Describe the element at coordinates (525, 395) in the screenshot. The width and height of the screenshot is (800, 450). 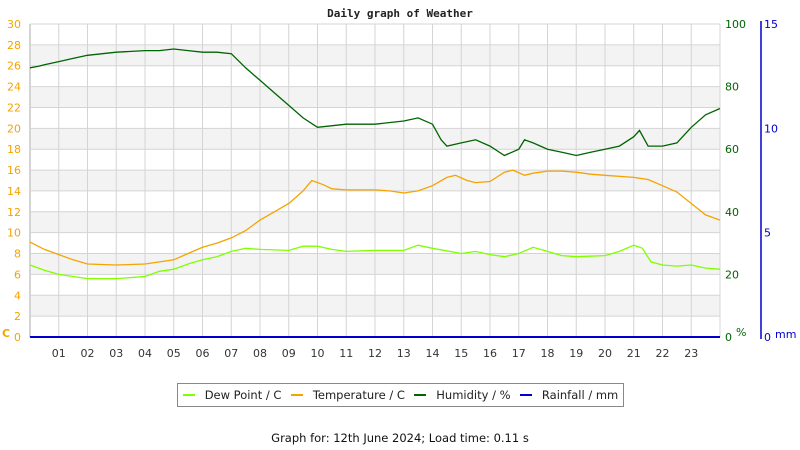
I see `rainfall-swatch-icon` at that location.